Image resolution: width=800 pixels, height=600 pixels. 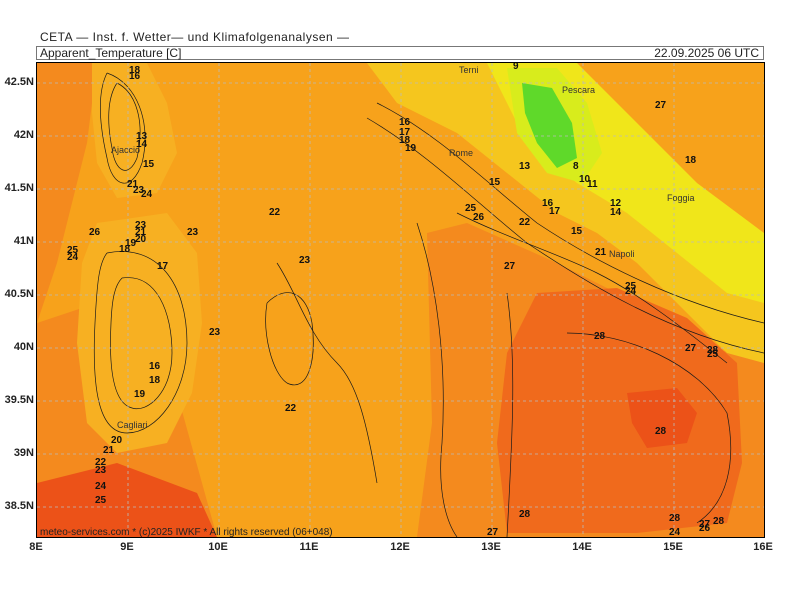 What do you see at coordinates (127, 500) in the screenshot?
I see `field-sw-corner` at bounding box center [127, 500].